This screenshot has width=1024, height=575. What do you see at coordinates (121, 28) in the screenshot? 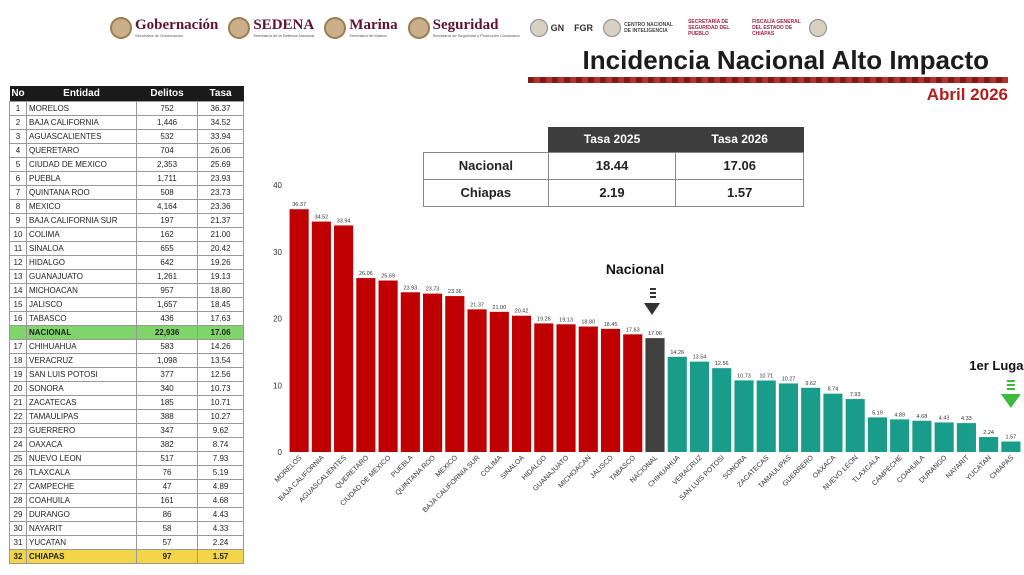
I see `seal-icon` at bounding box center [121, 28].